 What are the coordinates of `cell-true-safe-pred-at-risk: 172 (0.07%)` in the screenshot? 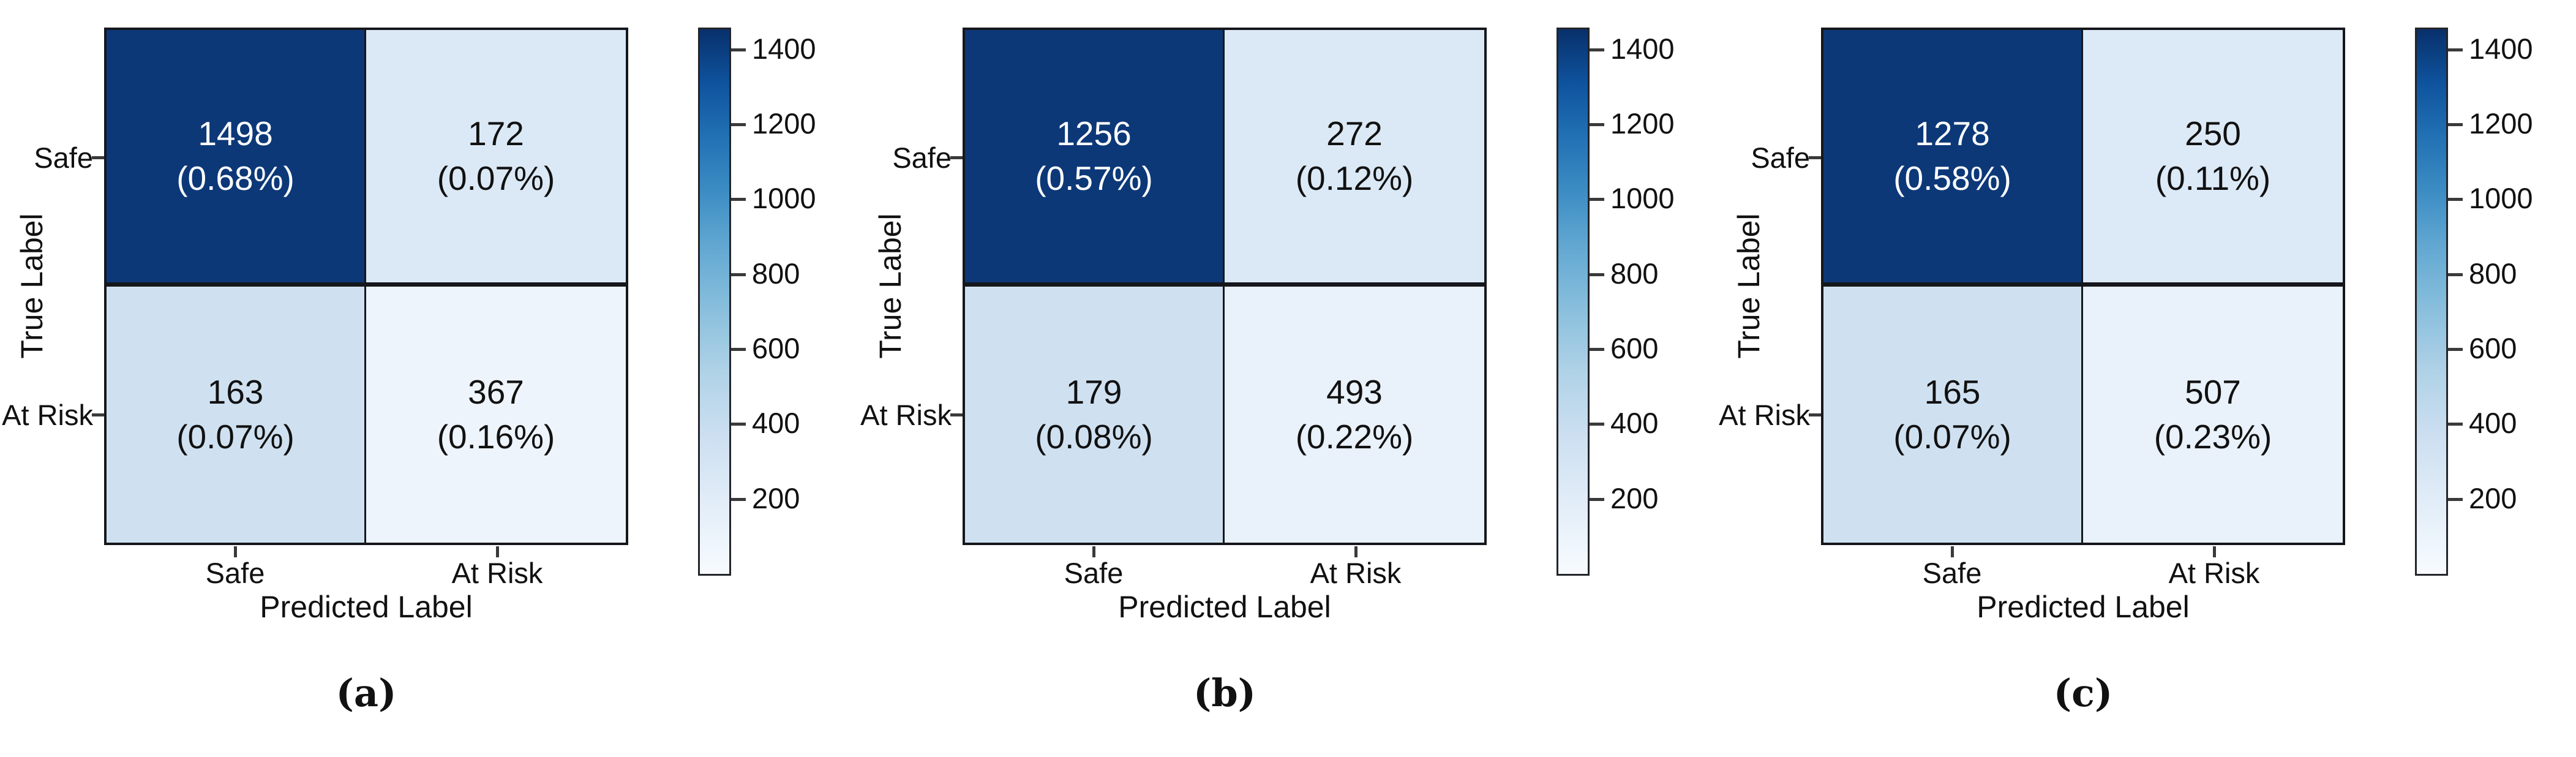 It's located at (496, 159).